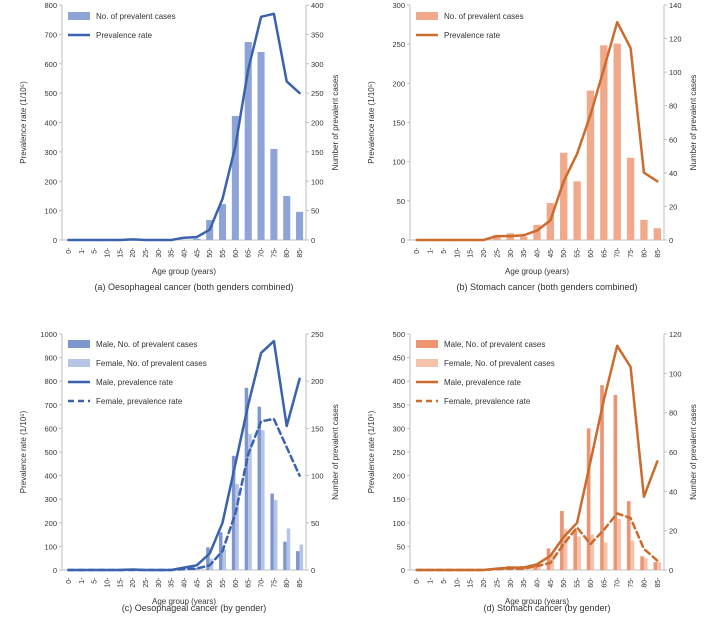 The image size is (714, 624). I want to click on x-tick-label: 20-, so click(133, 252).